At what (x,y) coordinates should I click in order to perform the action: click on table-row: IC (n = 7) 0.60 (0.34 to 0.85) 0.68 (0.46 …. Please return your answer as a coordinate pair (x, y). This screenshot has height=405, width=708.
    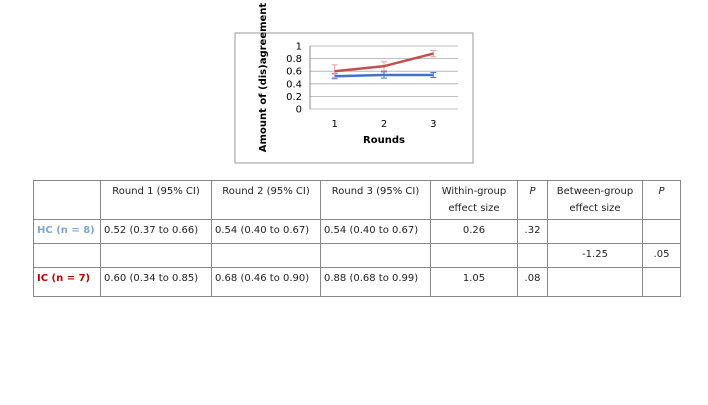
    Looking at the image, I should click on (357, 282).